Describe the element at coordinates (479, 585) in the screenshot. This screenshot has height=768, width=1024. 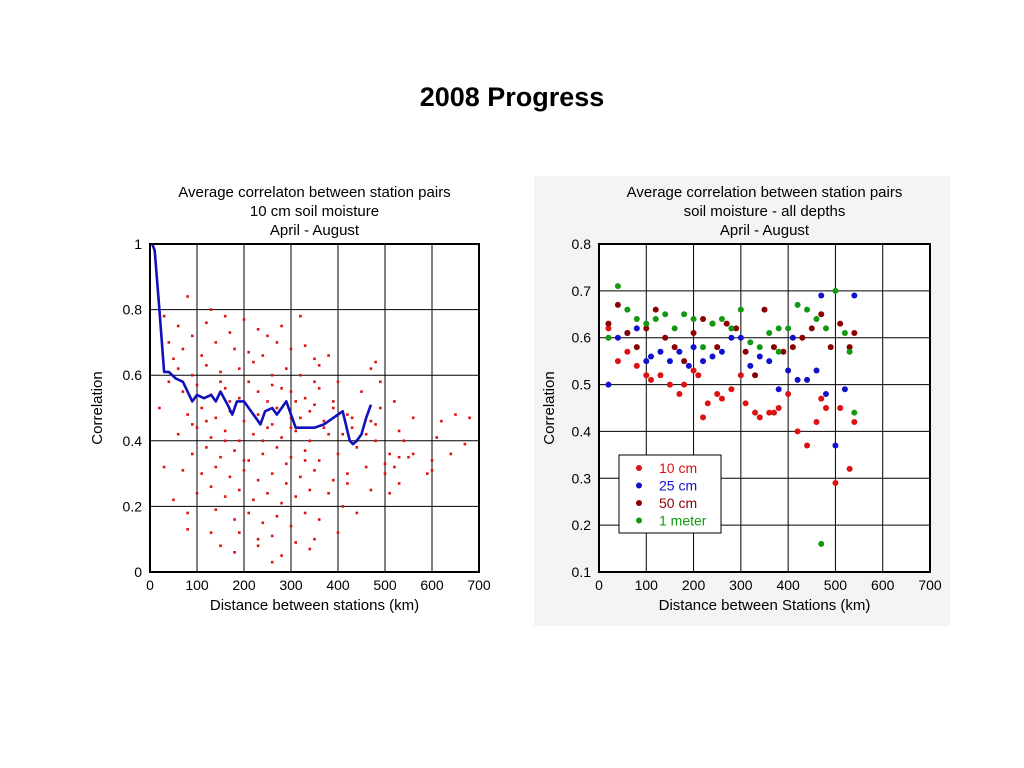
I see `x-tick-label: 700` at that location.